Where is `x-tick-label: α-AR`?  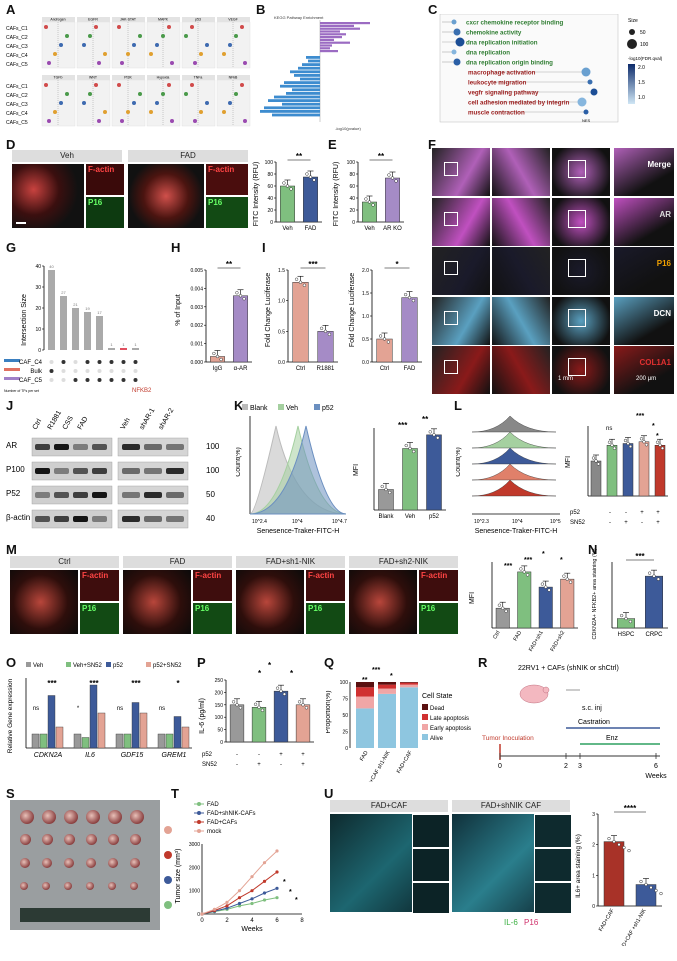
x-tick-label: α-AR is located at coordinates (241, 369).